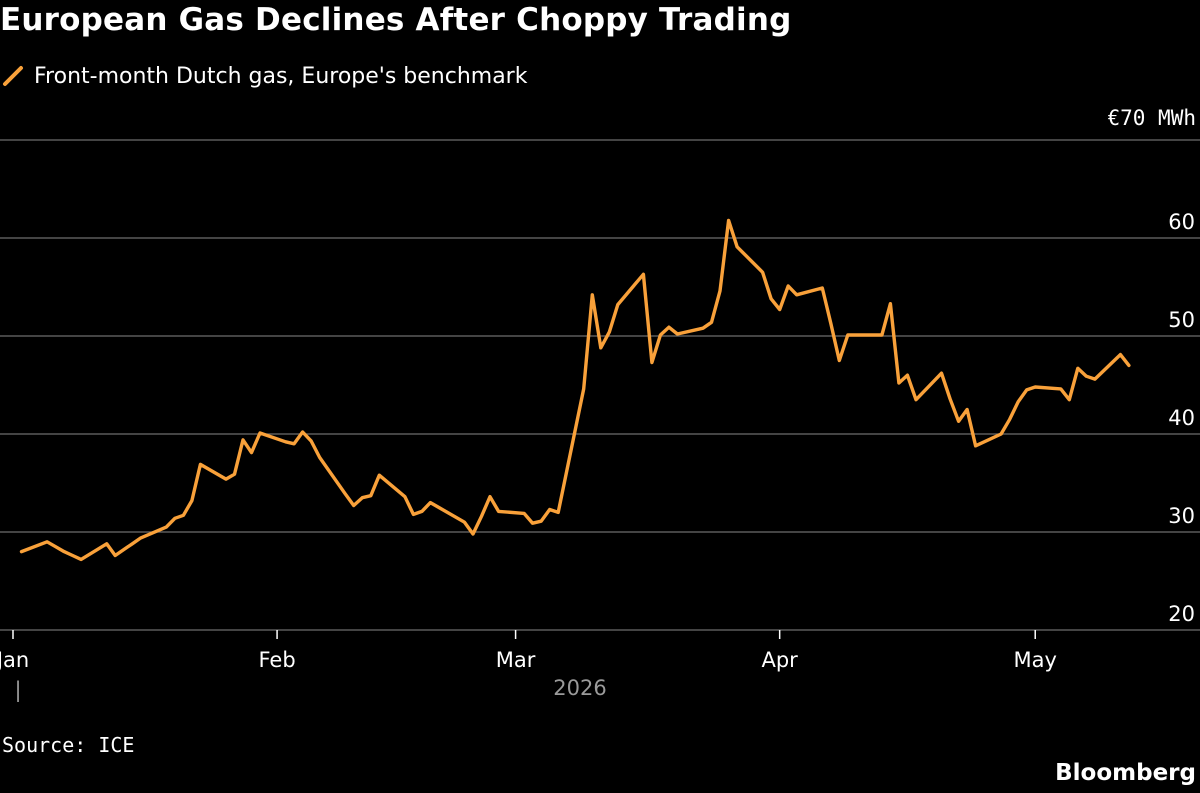  Describe the element at coordinates (14, 660) in the screenshot. I see `x-tick-label: Jan` at that location.